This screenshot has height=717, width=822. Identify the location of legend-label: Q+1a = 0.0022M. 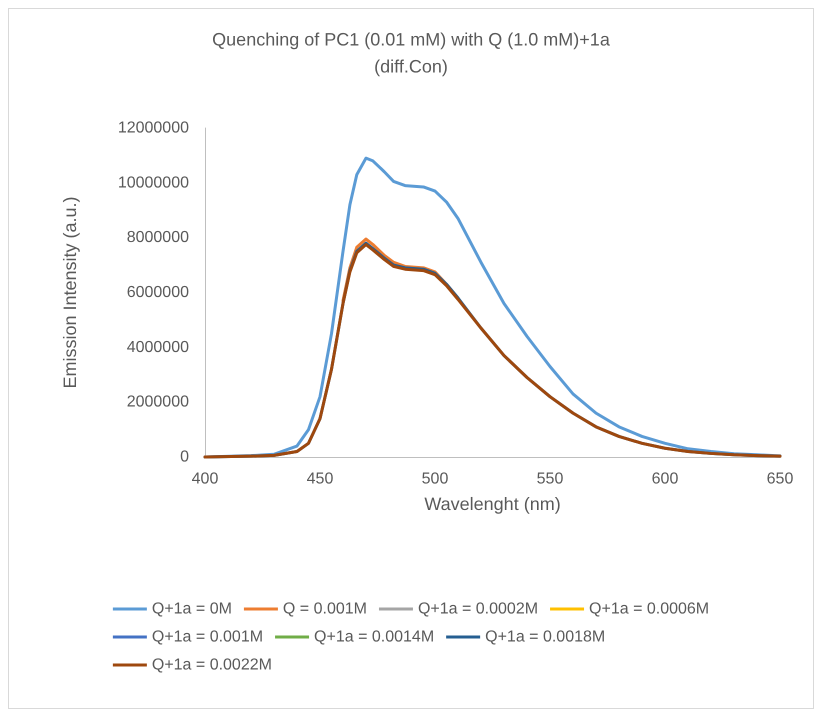
(212, 665).